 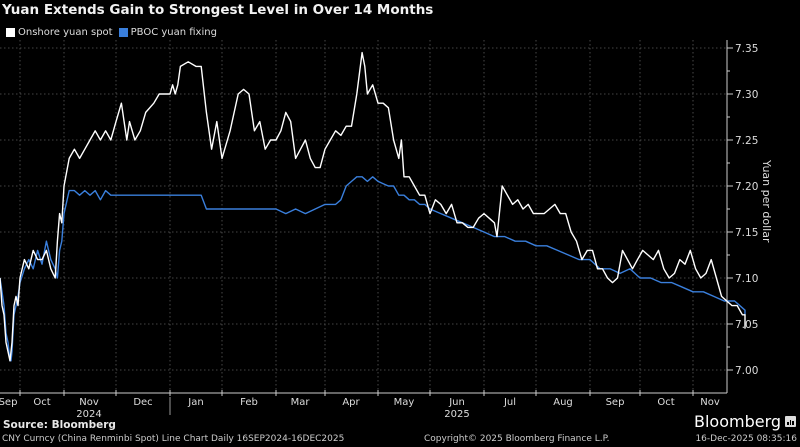 What do you see at coordinates (746, 141) in the screenshot?
I see `y-tick-label: 7.25` at bounding box center [746, 141].